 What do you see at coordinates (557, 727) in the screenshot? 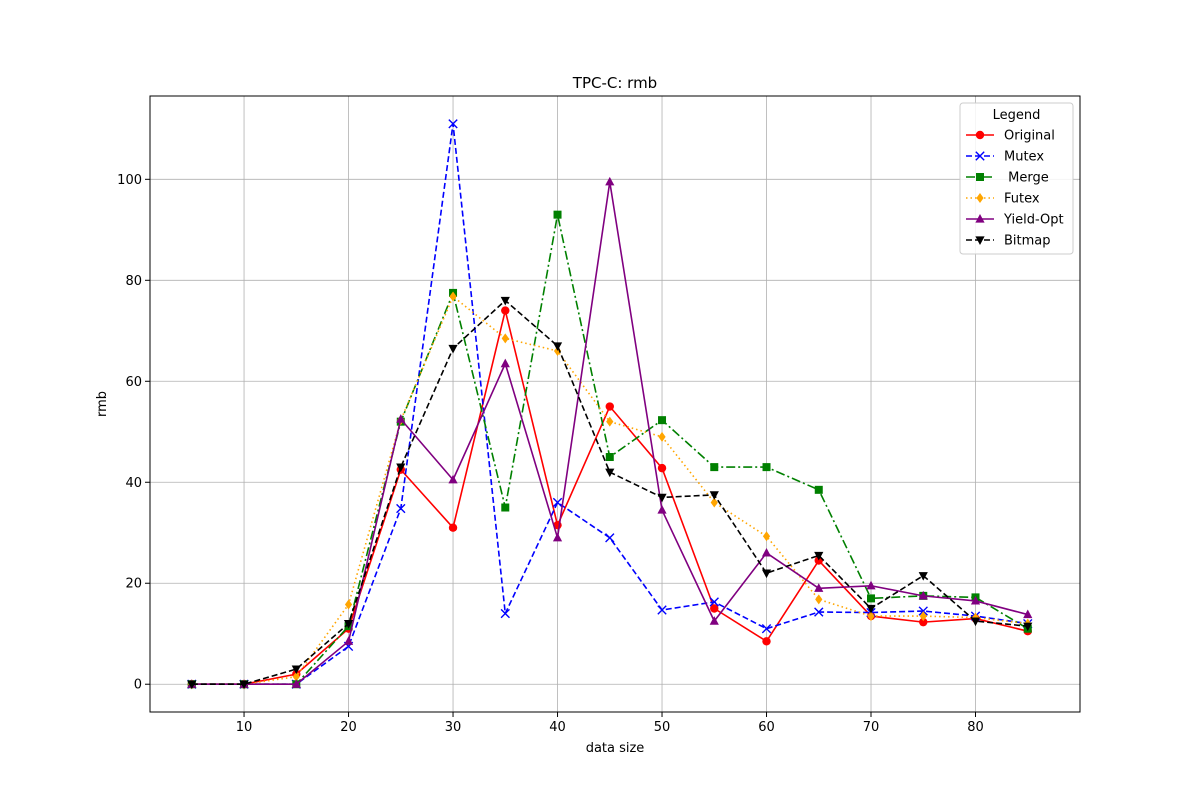
I see `x-tick-label: 40` at bounding box center [557, 727].